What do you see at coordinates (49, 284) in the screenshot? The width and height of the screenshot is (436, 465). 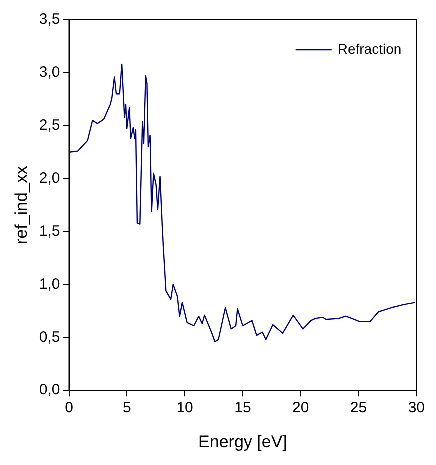 I see `y-tick-label: 1,0` at bounding box center [49, 284].